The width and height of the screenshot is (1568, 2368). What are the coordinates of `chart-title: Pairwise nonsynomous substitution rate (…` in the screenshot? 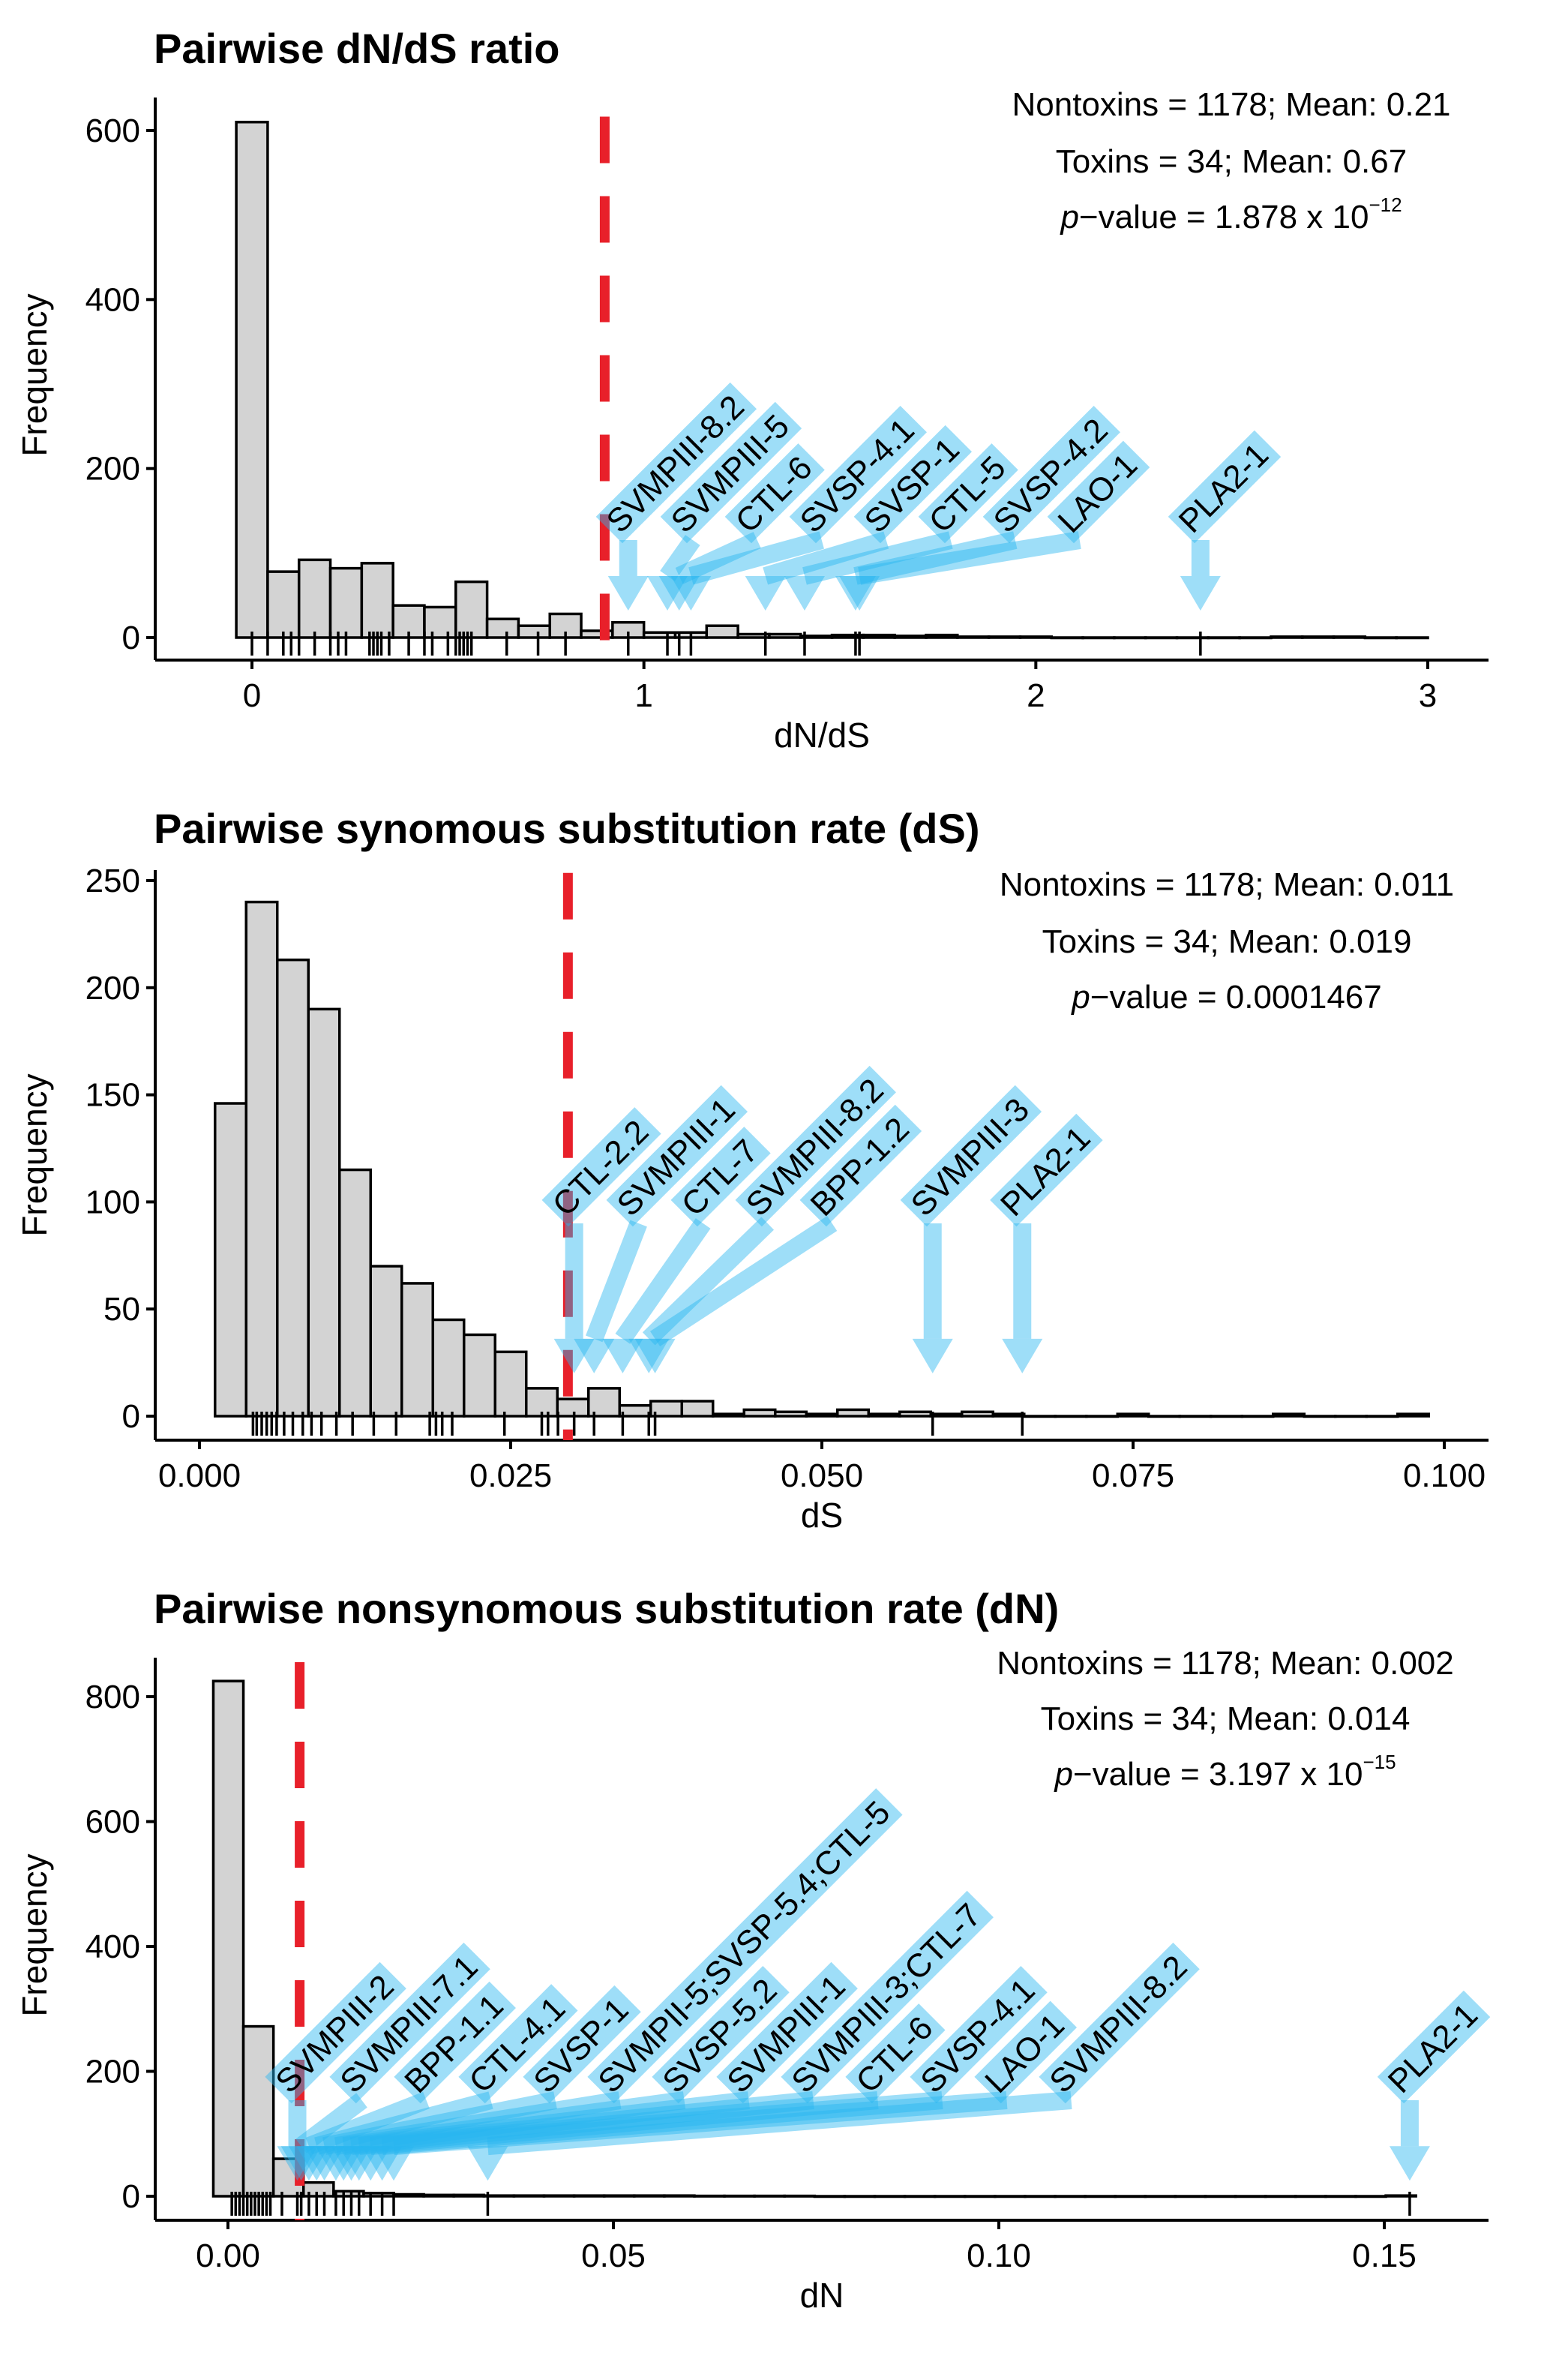 It's located at (607, 1609).